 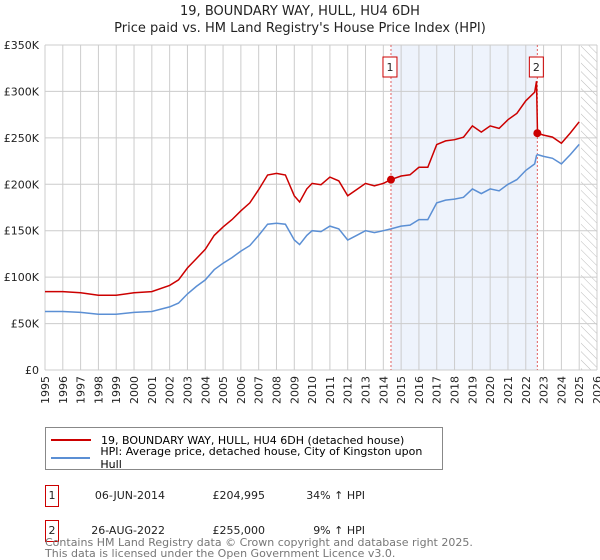 What do you see at coordinates (339, 530) in the screenshot?
I see `sale-hpi-change: 9% ↑ HPI` at bounding box center [339, 530].